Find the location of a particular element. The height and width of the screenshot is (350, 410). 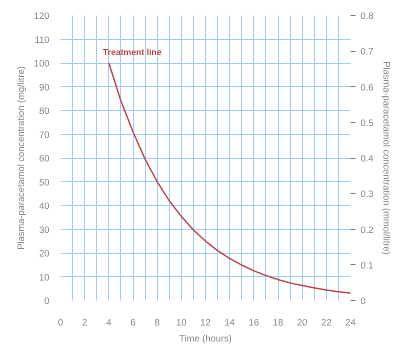

y-axis-title: Plasma-paracetamol concentration (mg/litre) is located at coordinates (21, 158).